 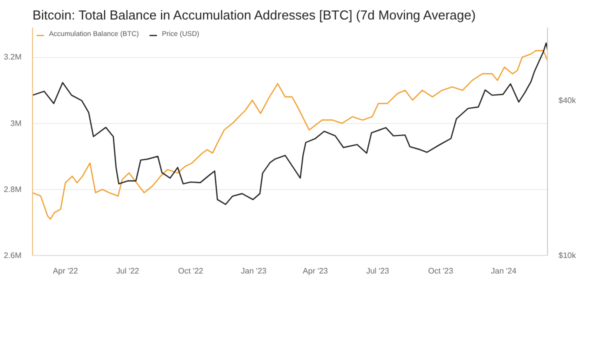 I want to click on y-tick-label: 2.8M, so click(x=13, y=189).